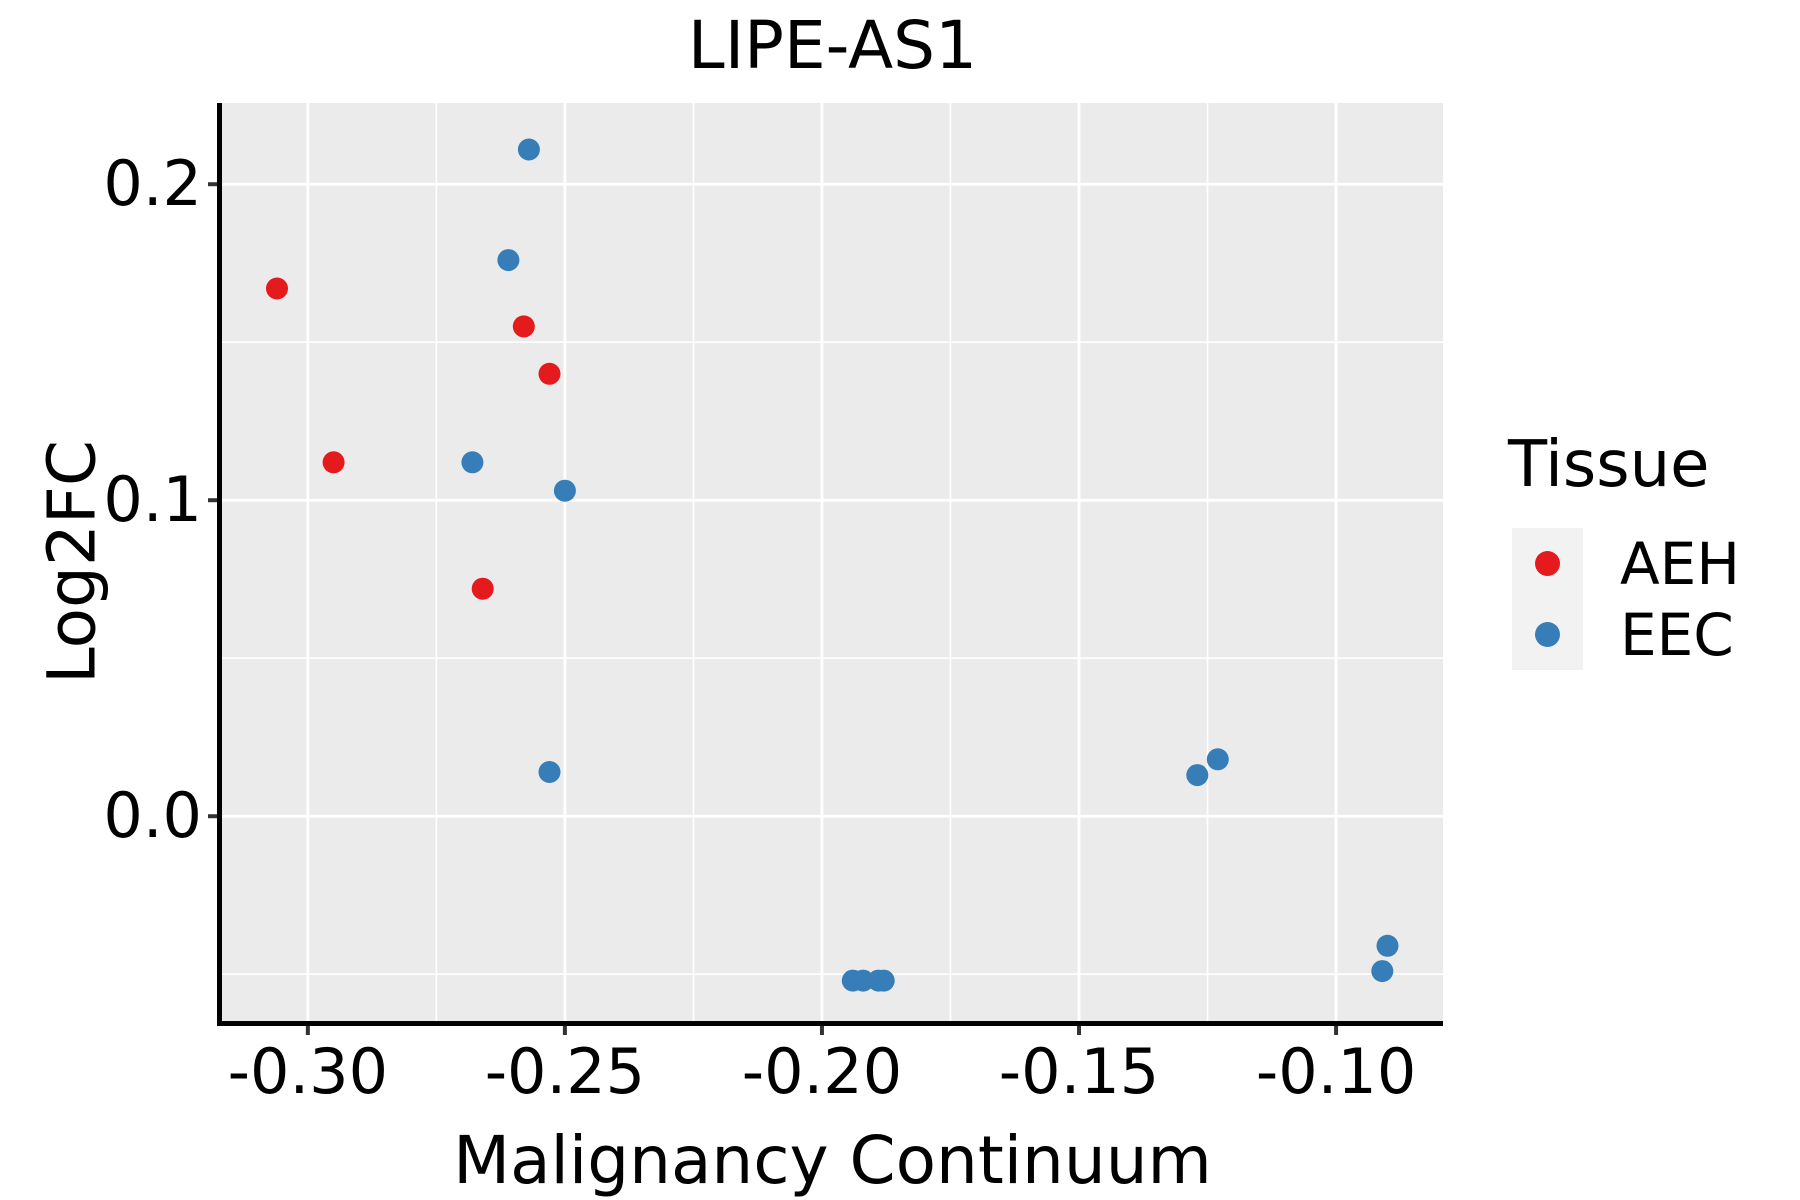 The height and width of the screenshot is (1200, 1800). What do you see at coordinates (1336, 1071) in the screenshot?
I see `x-tick-label: -0.10` at bounding box center [1336, 1071].